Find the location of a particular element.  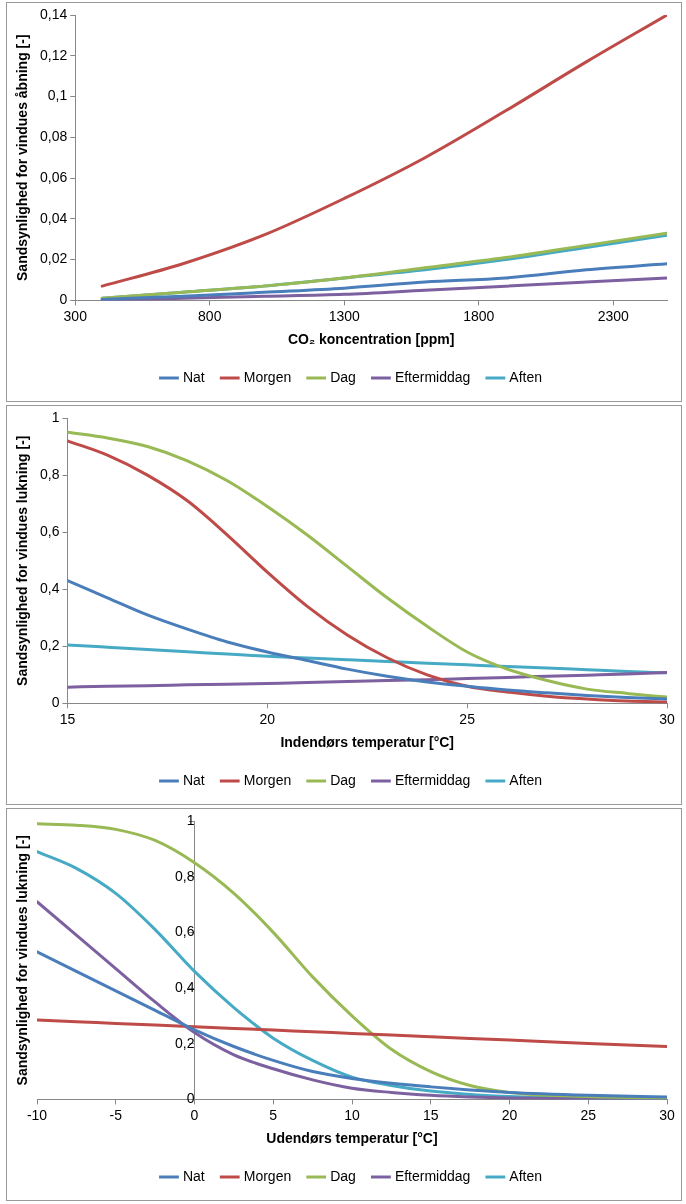

y-tick-label: 0,02 is located at coordinates (54, 258).